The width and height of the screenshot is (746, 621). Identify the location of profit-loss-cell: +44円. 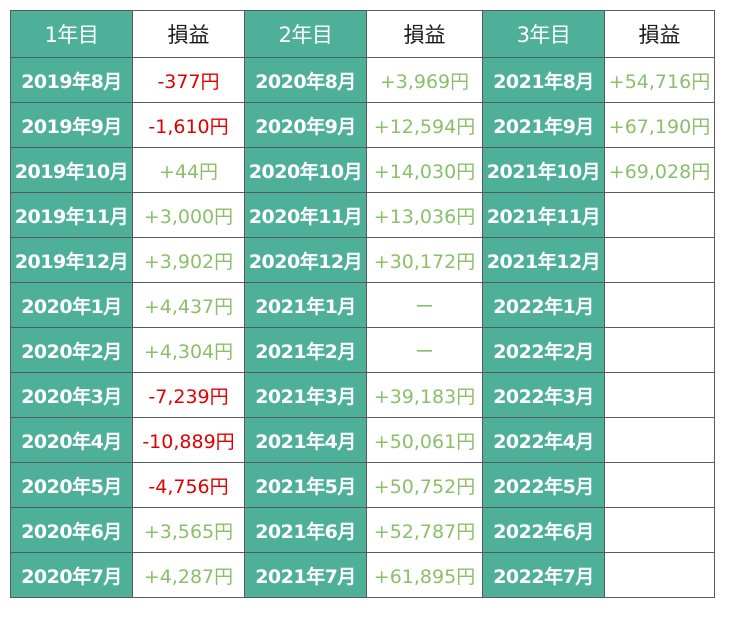
(188, 170).